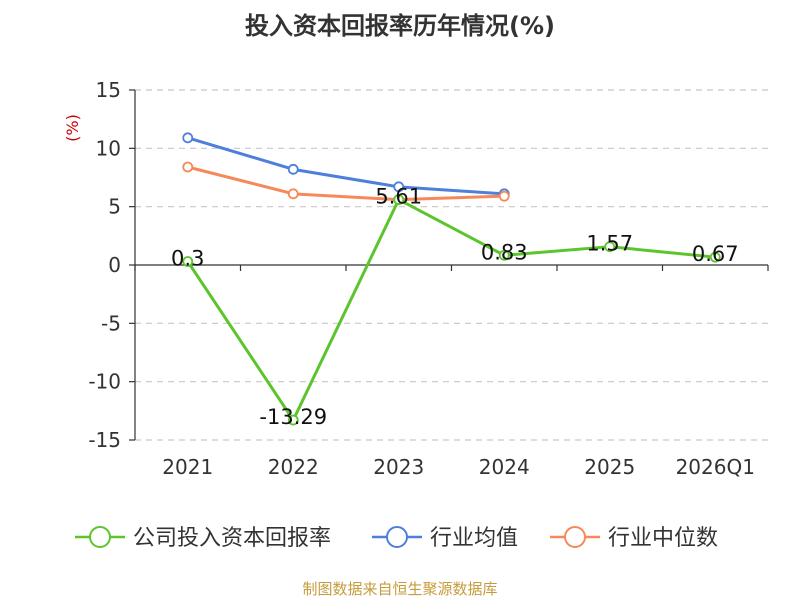  I want to click on data-label: 5.61, so click(398, 197).